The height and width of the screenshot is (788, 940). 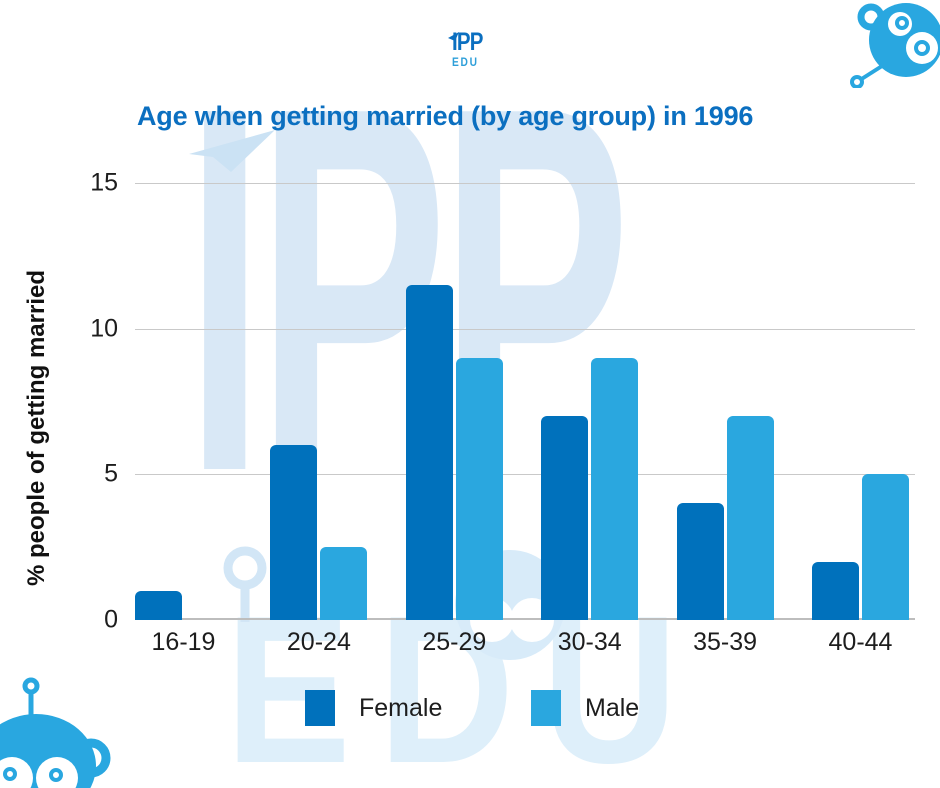 I want to click on monkey-robot-icon-bottom-left, so click(x=55, y=732).